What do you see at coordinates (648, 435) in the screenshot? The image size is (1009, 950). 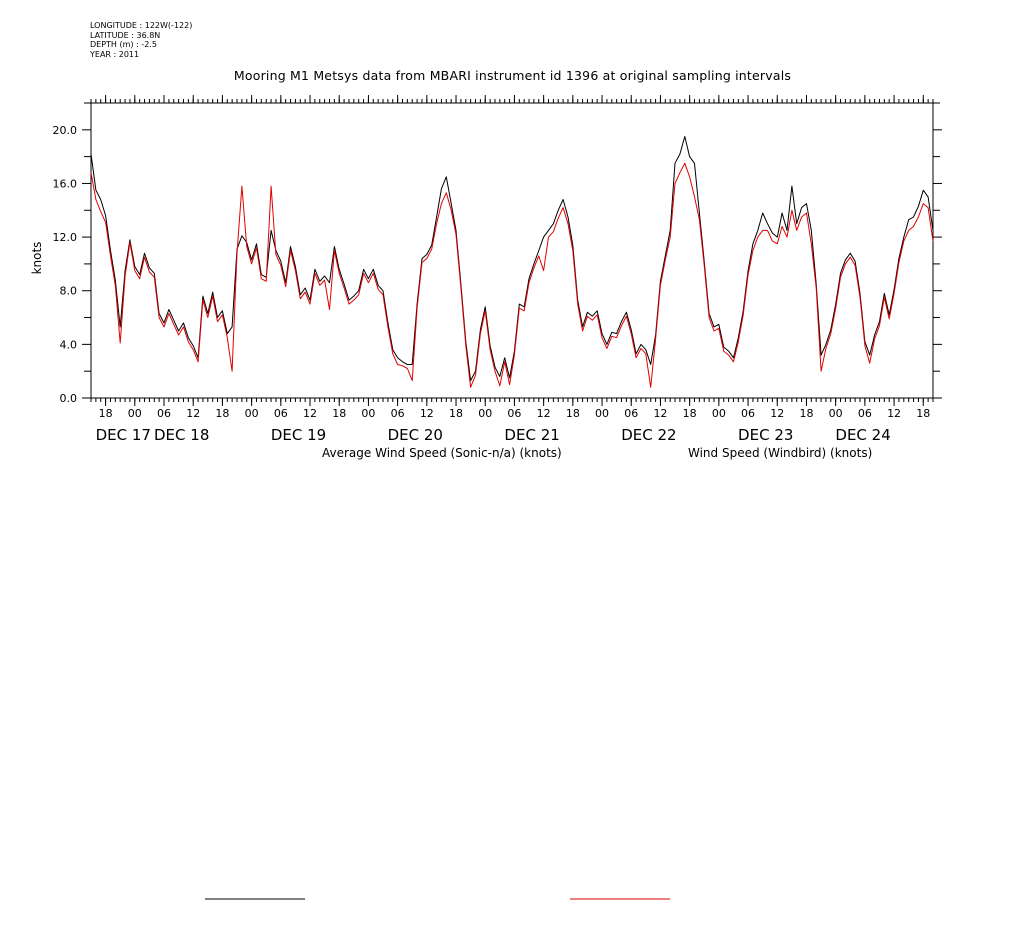 I see `x-date-label: DEC 22` at bounding box center [648, 435].